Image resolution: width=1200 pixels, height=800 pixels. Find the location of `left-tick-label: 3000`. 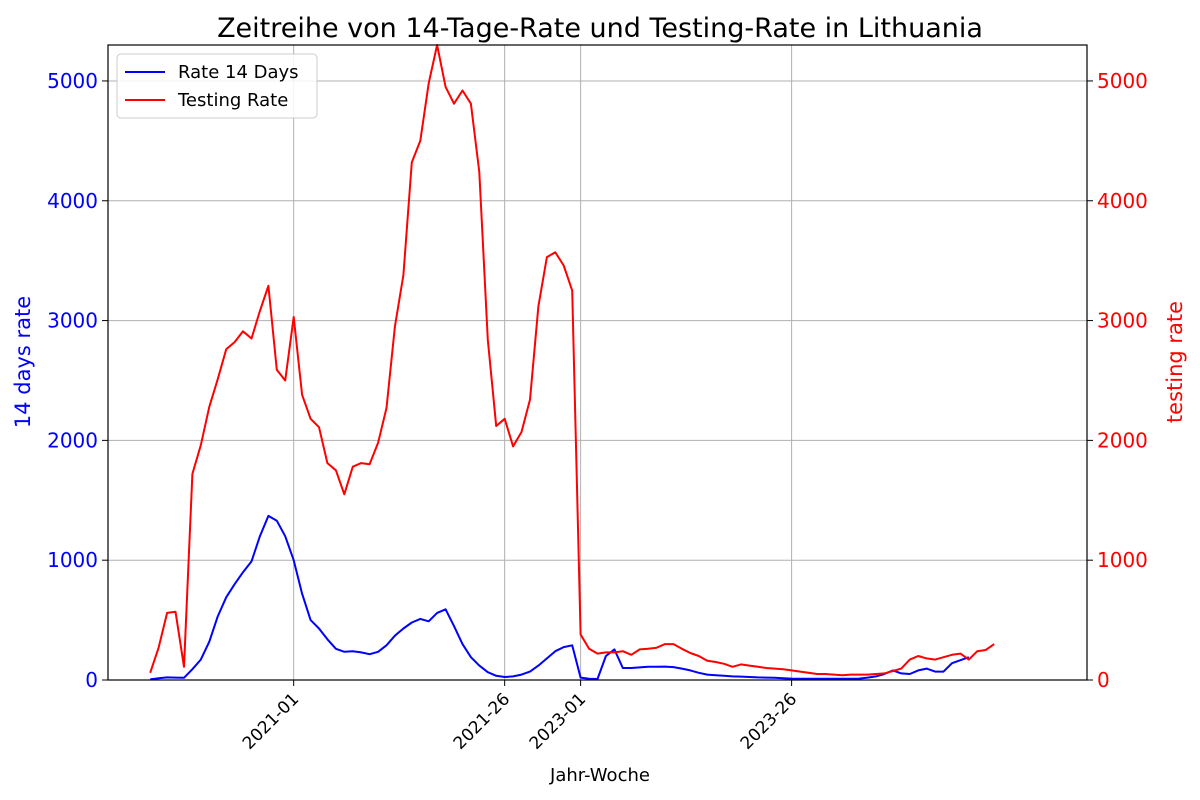

left-tick-label: 3000 is located at coordinates (72, 321).